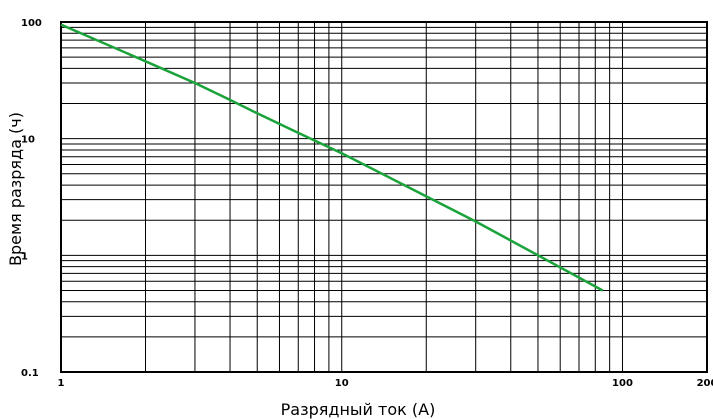  What do you see at coordinates (622, 383) in the screenshot?
I see `x-tick-label: 100` at bounding box center [622, 383].